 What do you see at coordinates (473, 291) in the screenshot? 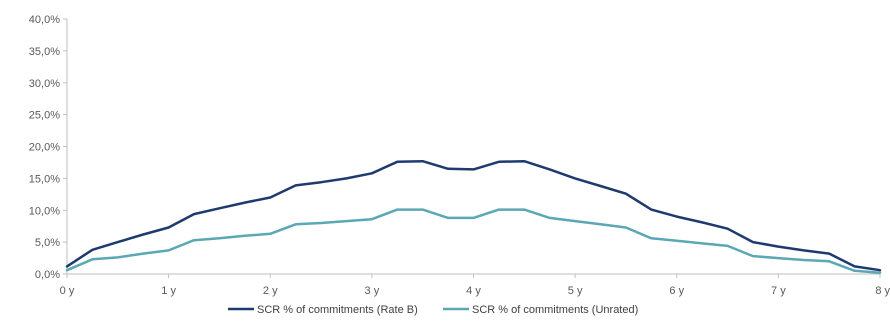
I see `x-tick-label: 4 y` at bounding box center [473, 291].